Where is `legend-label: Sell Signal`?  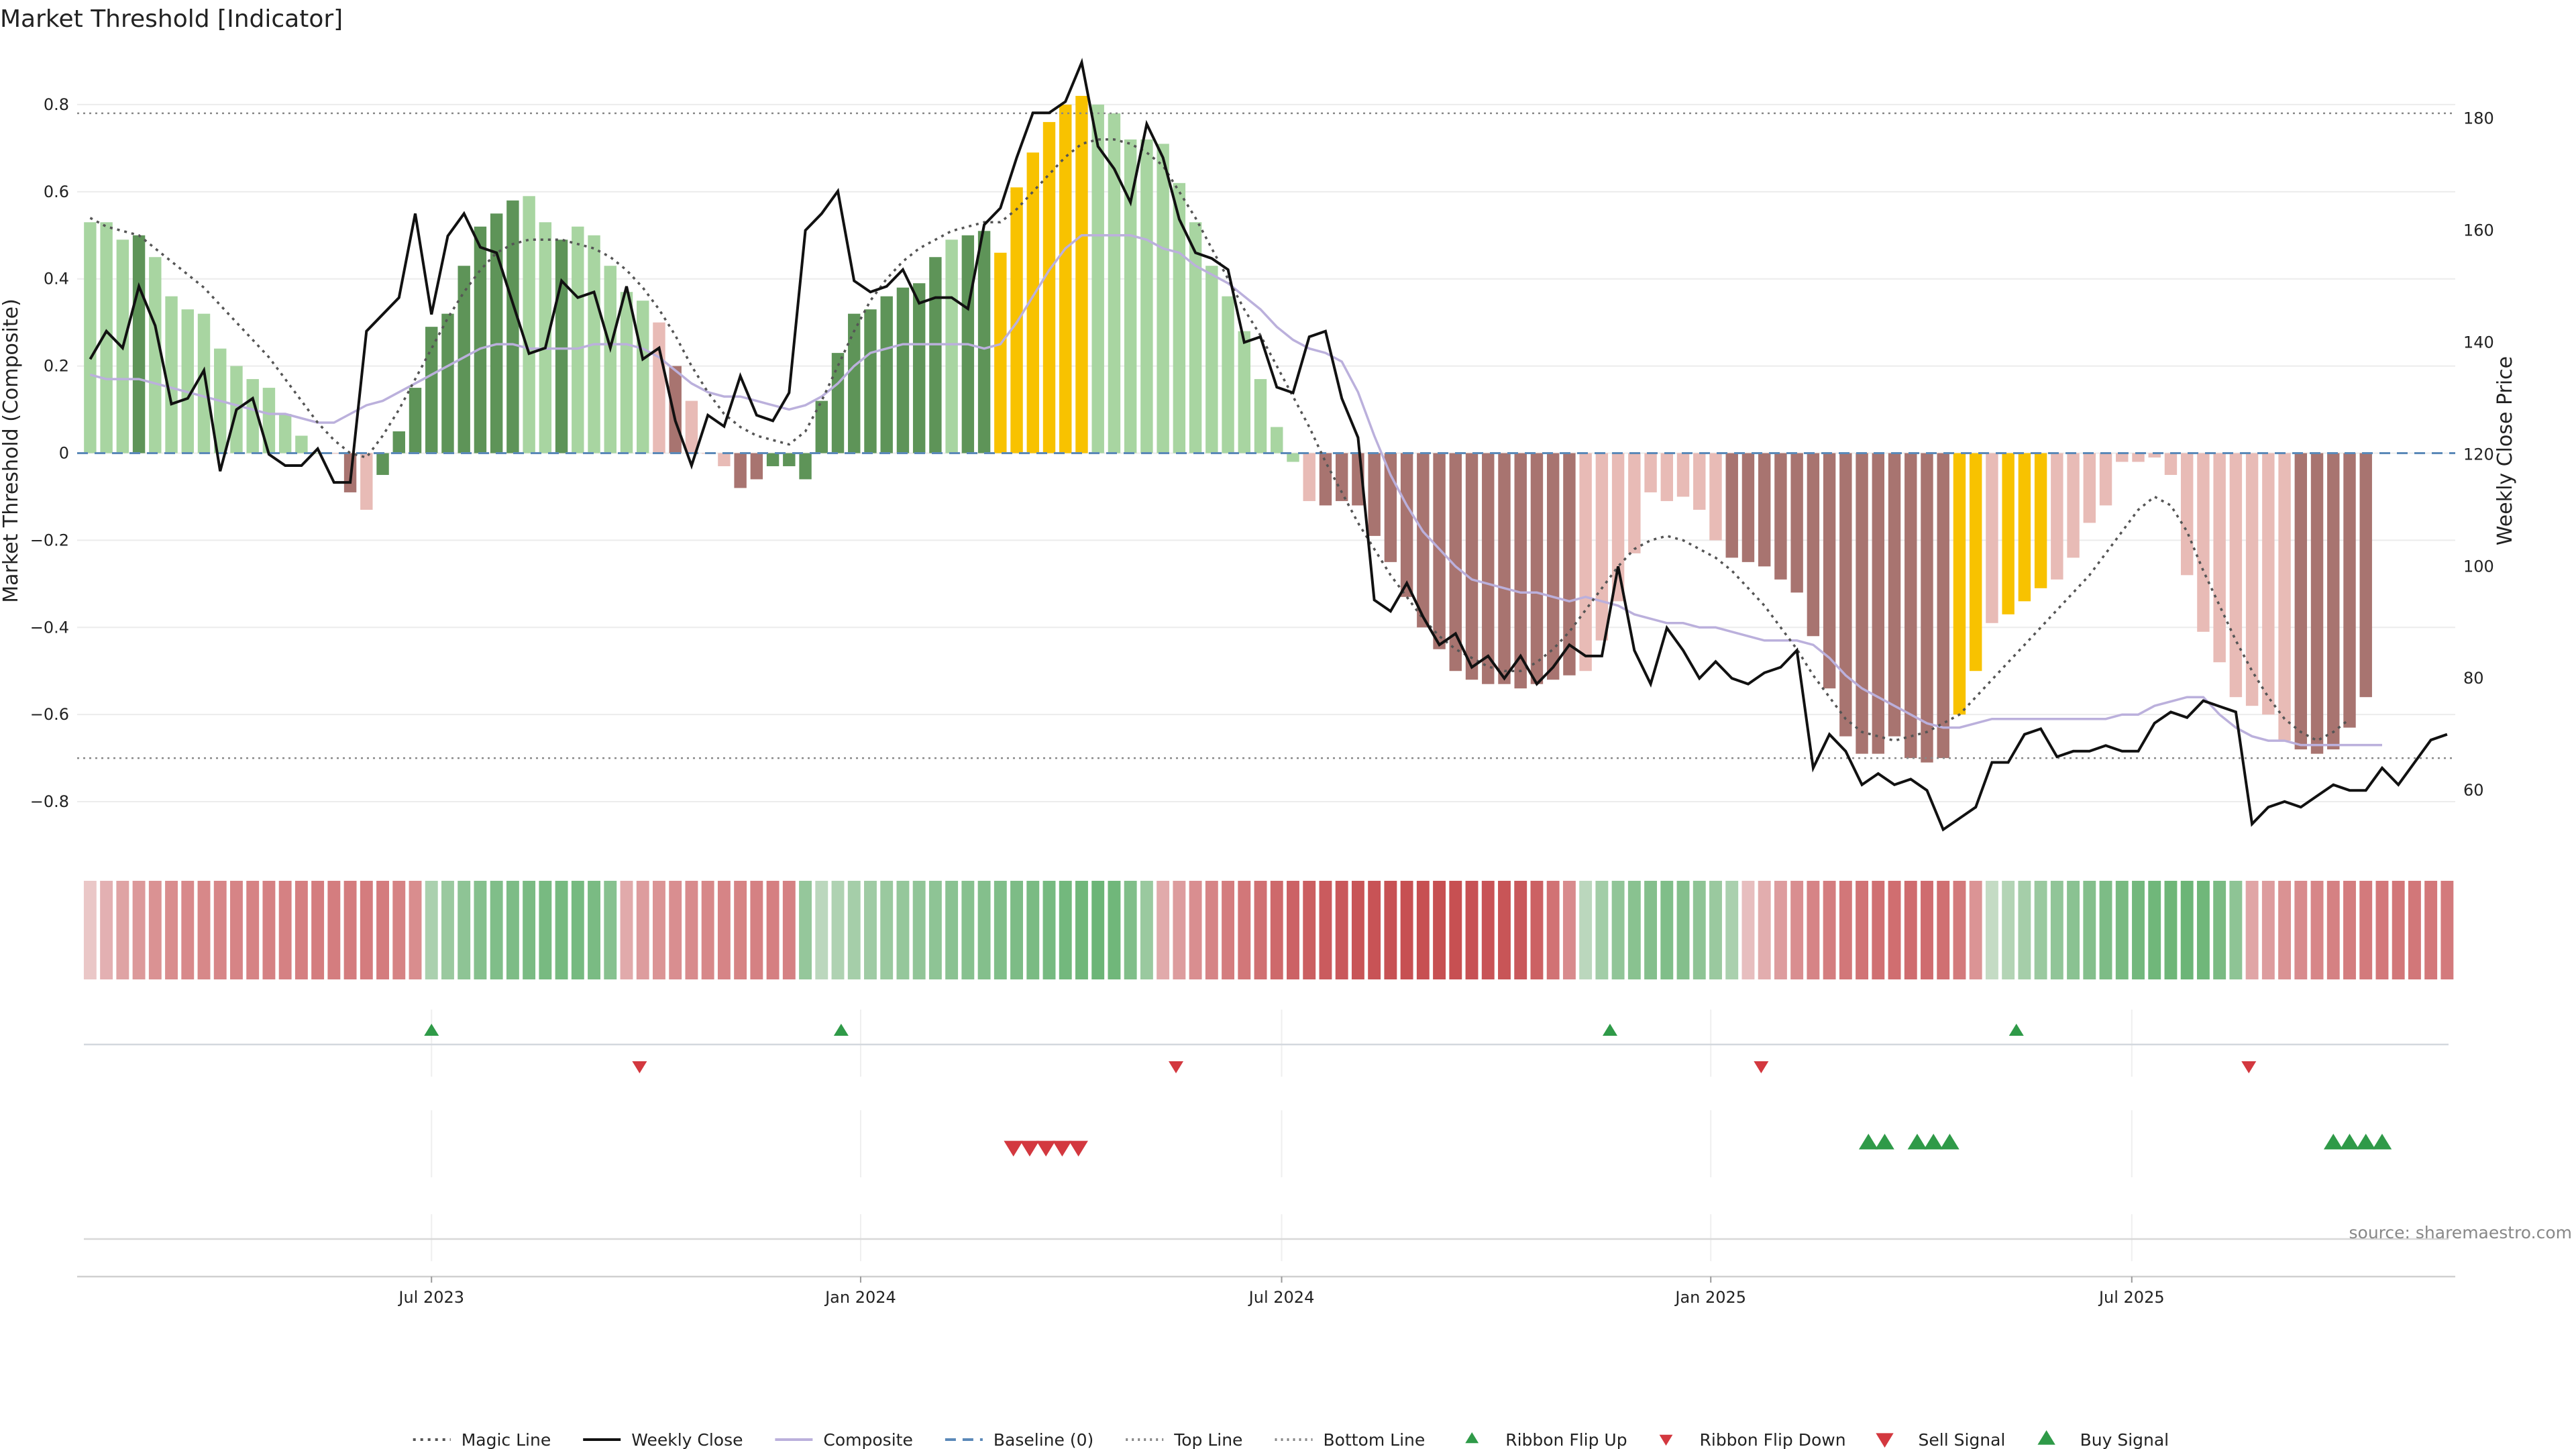
legend-label: Sell Signal is located at coordinates (1962, 1439).